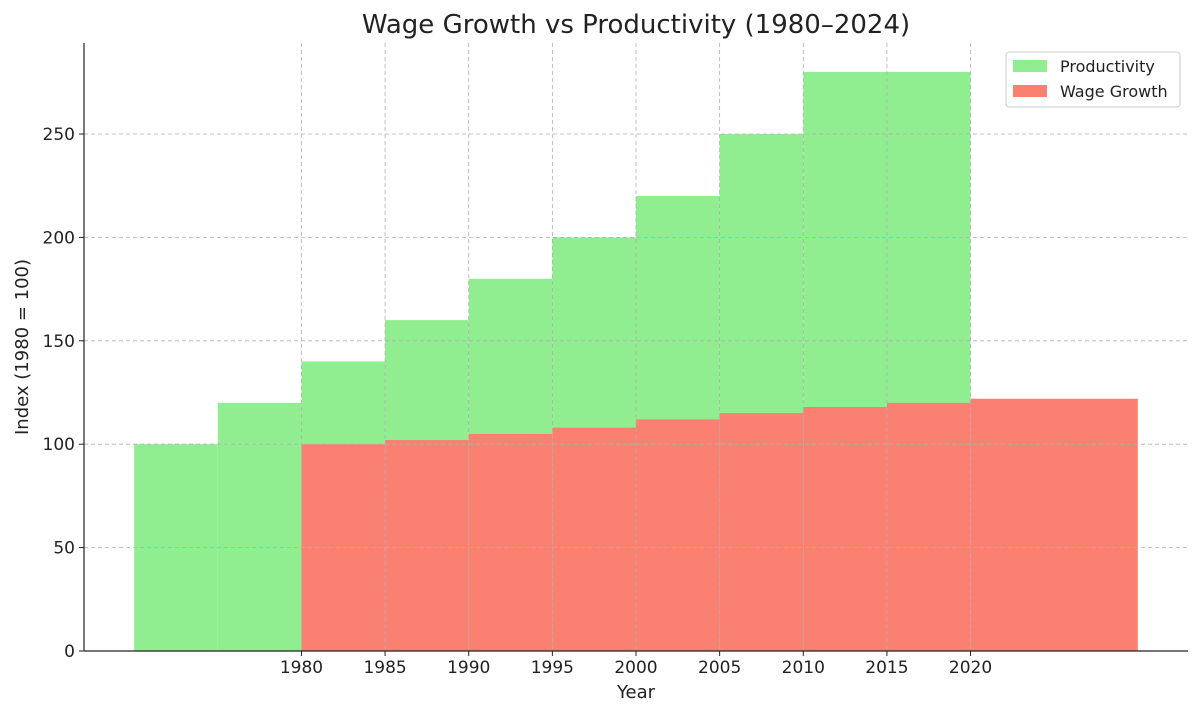  What do you see at coordinates (719, 668) in the screenshot?
I see `x-tick-label: 2005` at bounding box center [719, 668].